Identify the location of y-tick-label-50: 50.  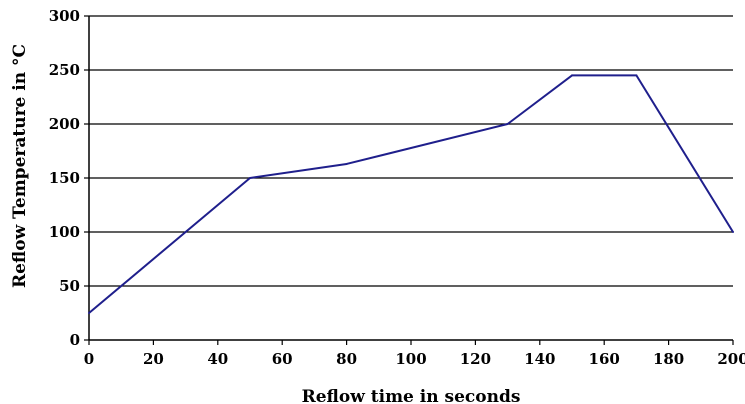
(69, 286).